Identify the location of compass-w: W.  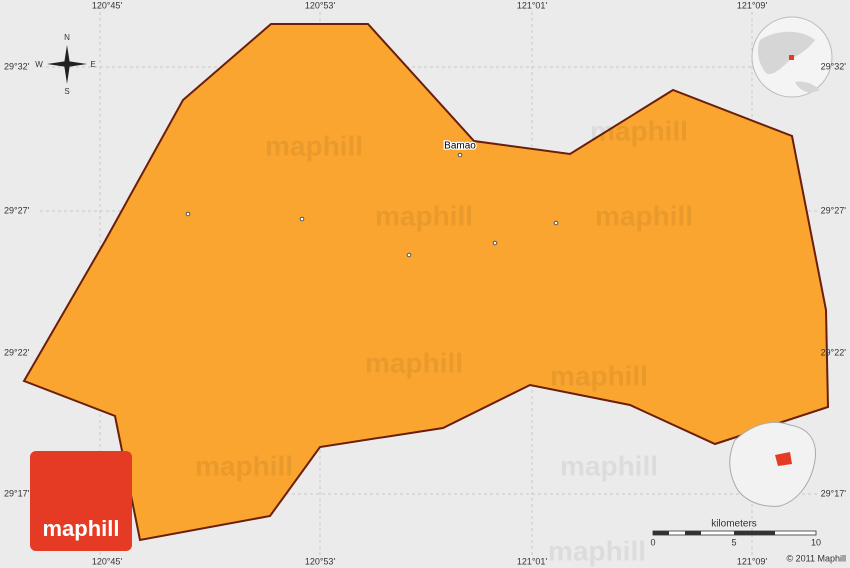
(39, 64).